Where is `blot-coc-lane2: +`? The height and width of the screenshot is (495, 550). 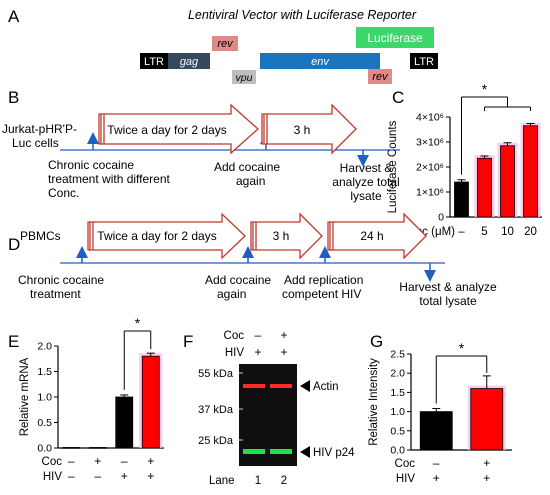
blot-coc-lane2: + is located at coordinates (283, 335).